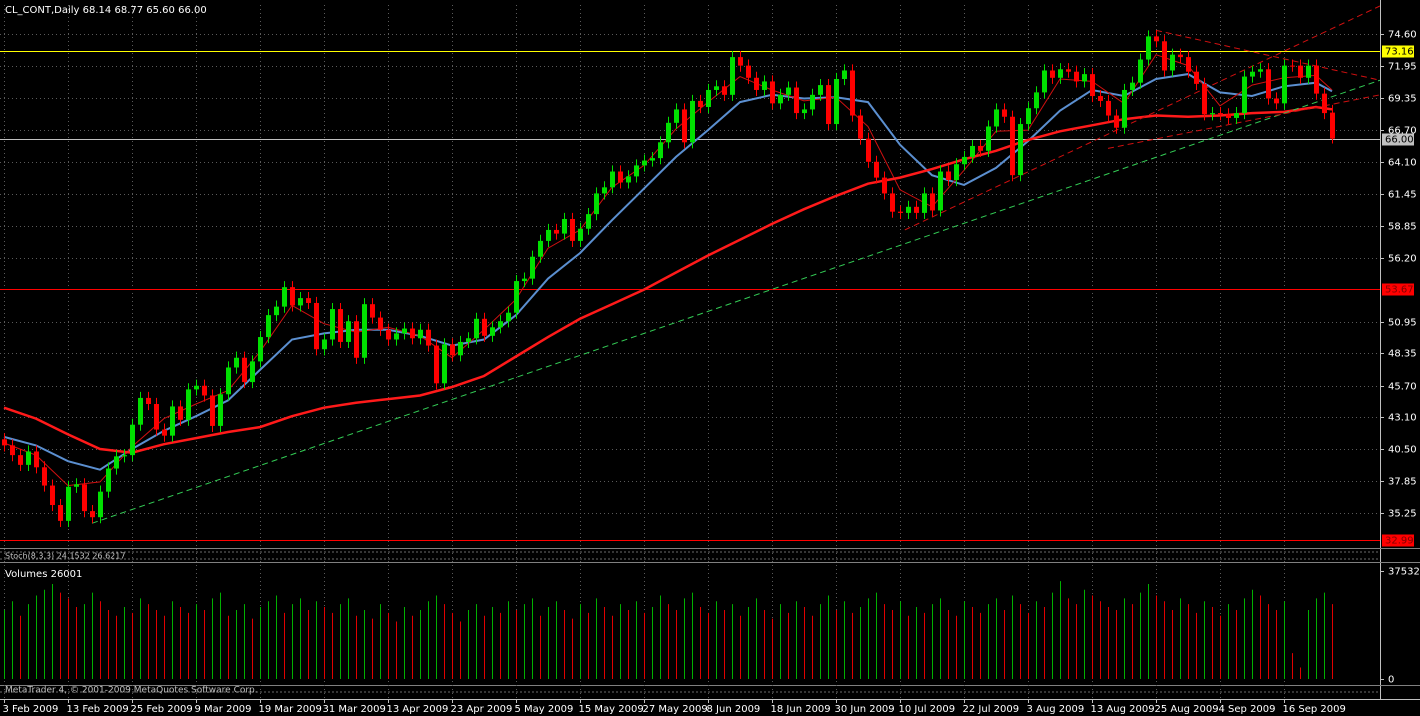 Image resolution: width=1420 pixels, height=716 pixels. I want to click on x-tick-label: 31 Mar 2009, so click(354, 709).